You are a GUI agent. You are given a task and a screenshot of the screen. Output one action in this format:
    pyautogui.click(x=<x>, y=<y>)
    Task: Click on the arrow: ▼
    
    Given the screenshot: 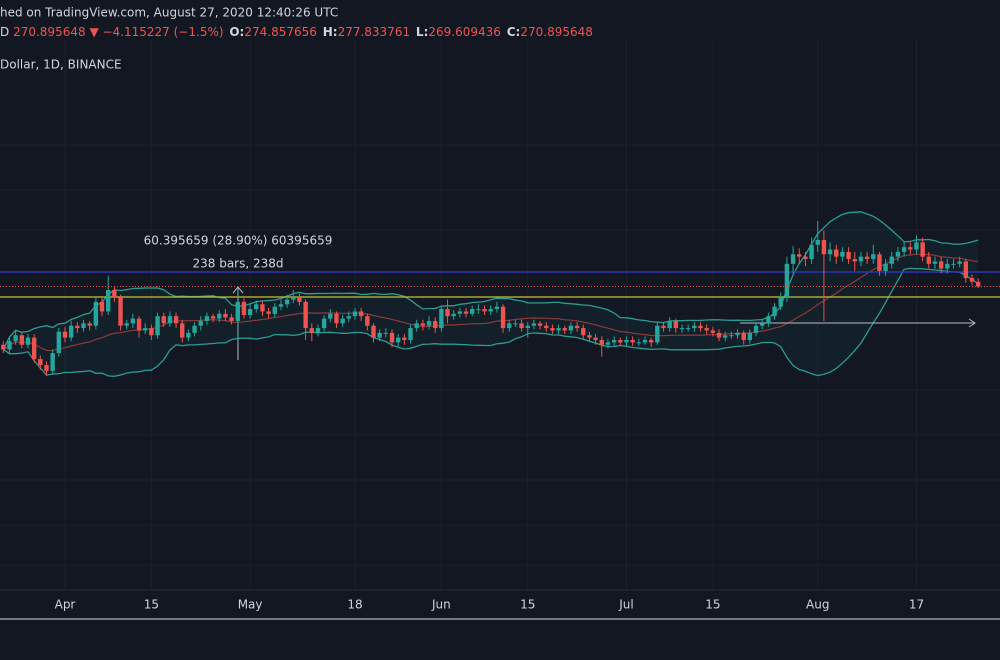 What is the action you would take?
    pyautogui.click(x=94, y=32)
    